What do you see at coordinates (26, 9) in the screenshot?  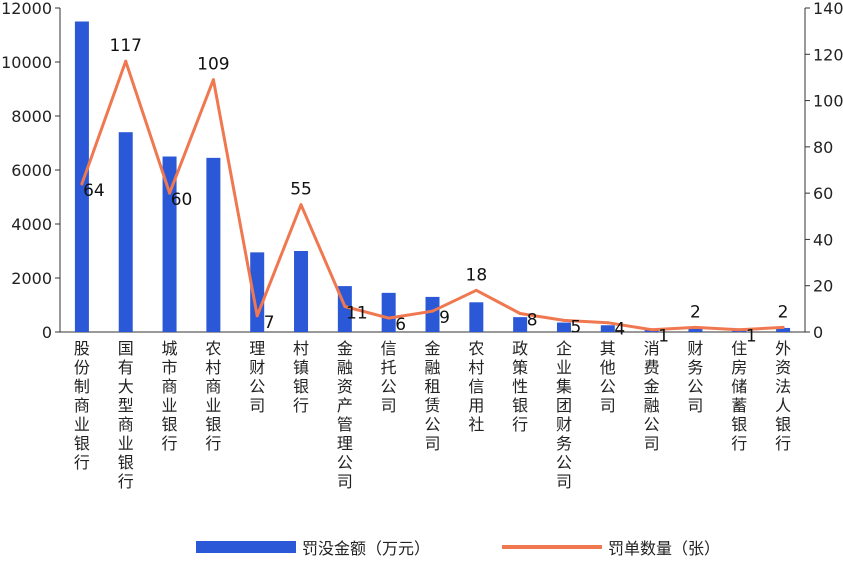 I see `left-tick-label: 12000` at bounding box center [26, 9].